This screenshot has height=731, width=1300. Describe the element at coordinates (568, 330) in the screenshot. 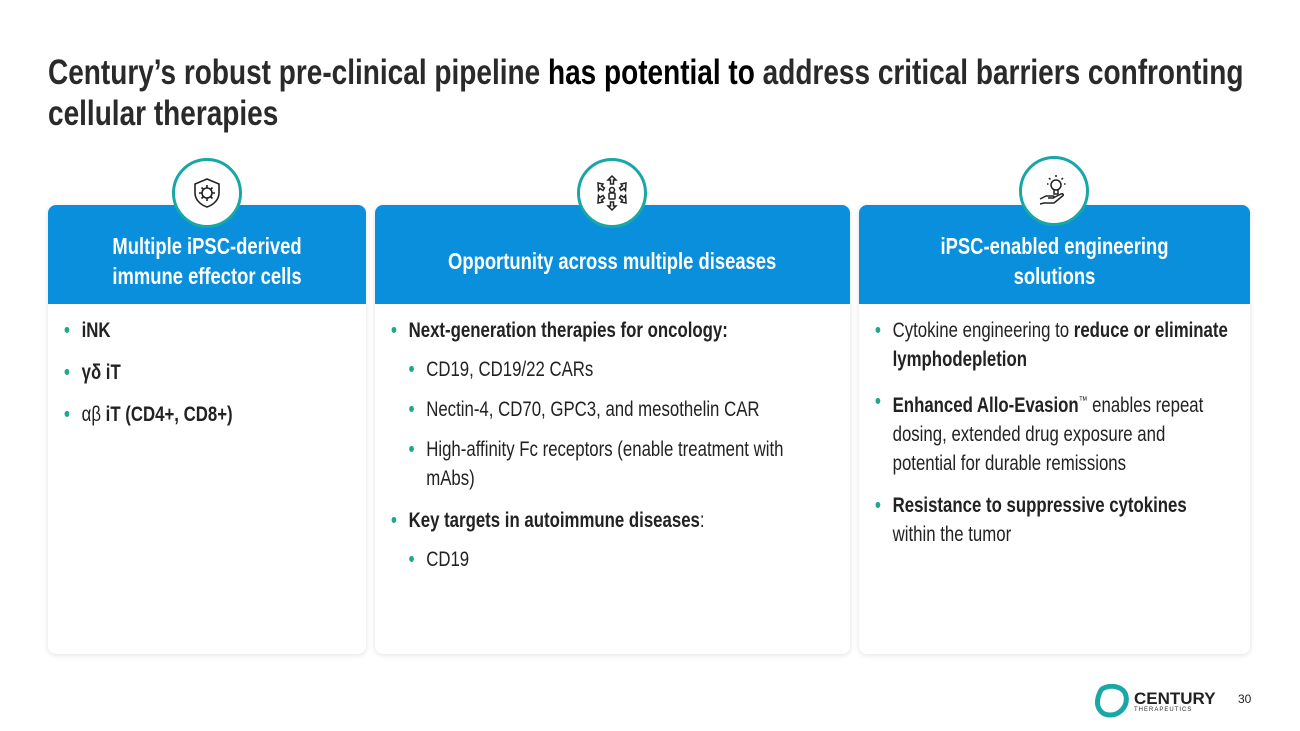

I see `item-text: Next-generation therapies for oncology:` at that location.